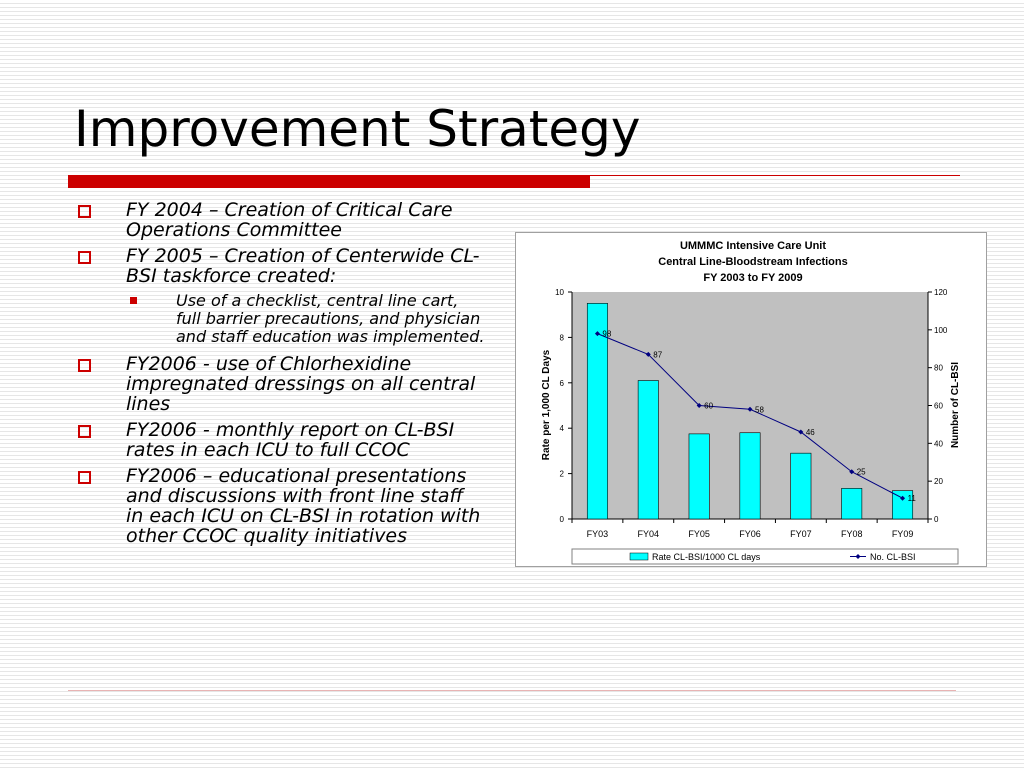 The image size is (1024, 768). What do you see at coordinates (938, 368) in the screenshot?
I see `y2-tick-label: 80` at bounding box center [938, 368].